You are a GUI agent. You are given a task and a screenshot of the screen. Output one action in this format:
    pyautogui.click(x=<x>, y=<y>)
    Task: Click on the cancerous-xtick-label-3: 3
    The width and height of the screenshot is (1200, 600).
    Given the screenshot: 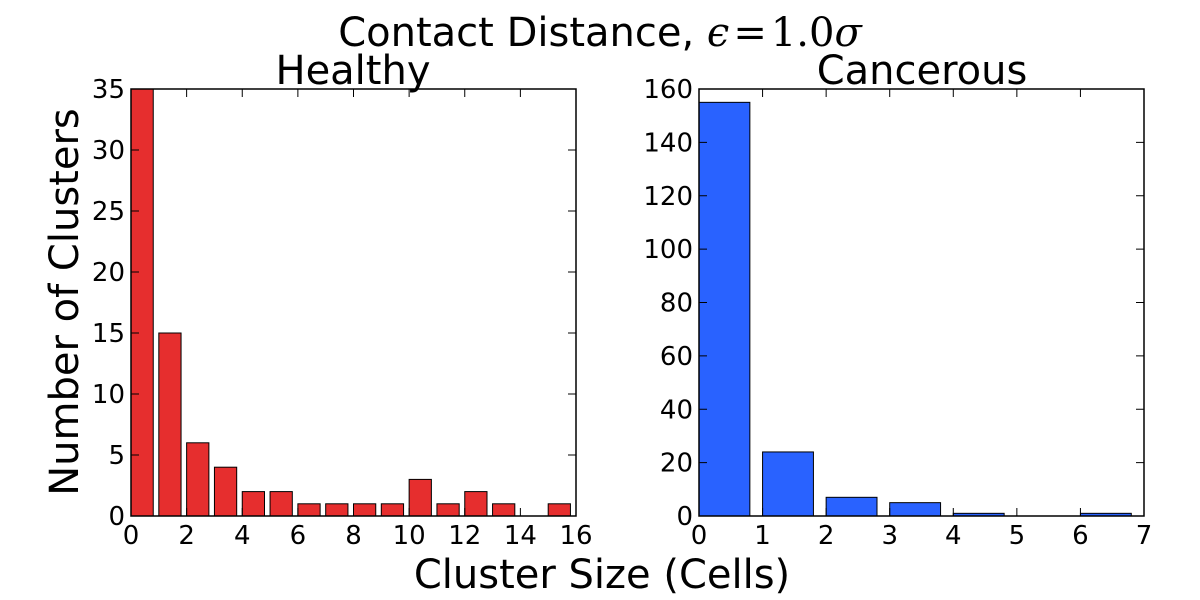 What is the action you would take?
    pyautogui.click(x=889, y=536)
    